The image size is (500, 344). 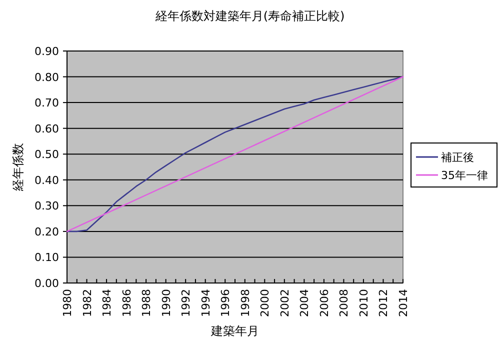 I want to click on x-tick-label: 1996, so click(x=225, y=303).